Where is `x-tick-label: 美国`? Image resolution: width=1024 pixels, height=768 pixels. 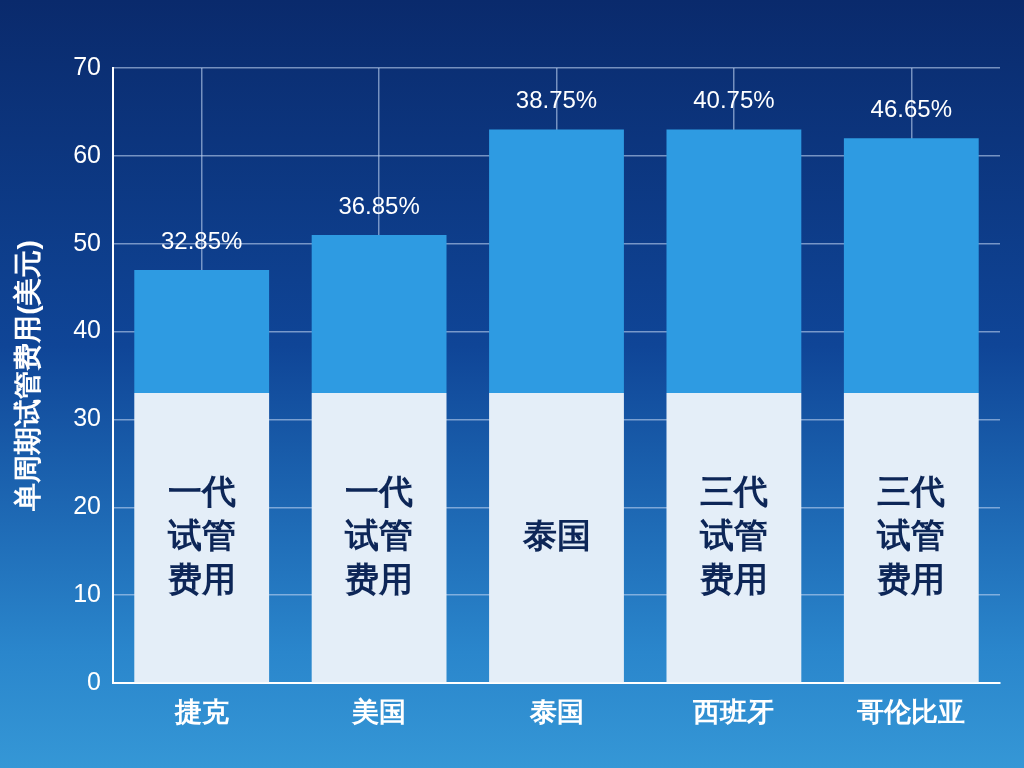 x-tick-label: 美国 is located at coordinates (379, 711).